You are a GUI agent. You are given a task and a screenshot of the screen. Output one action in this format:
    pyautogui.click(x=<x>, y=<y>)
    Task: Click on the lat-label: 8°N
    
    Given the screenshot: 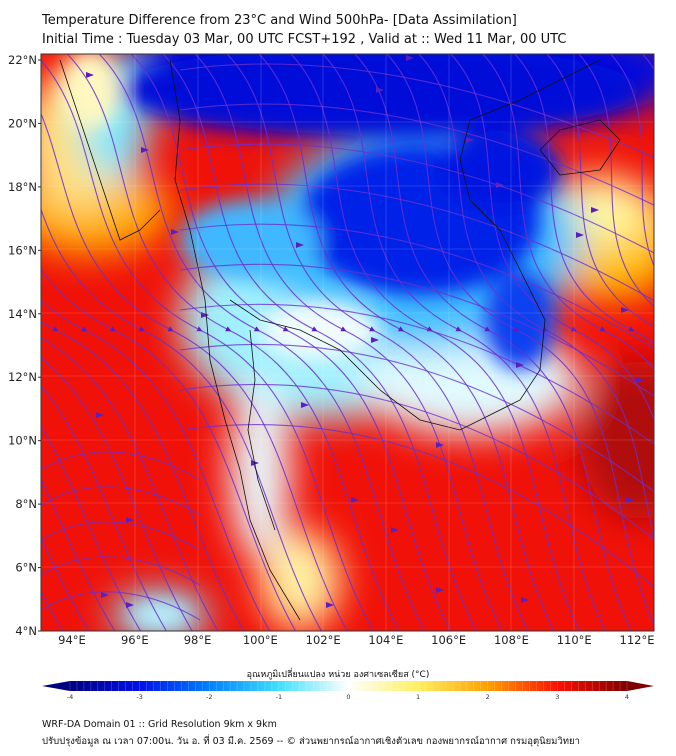 What is the action you would take?
    pyautogui.click(x=26, y=504)
    